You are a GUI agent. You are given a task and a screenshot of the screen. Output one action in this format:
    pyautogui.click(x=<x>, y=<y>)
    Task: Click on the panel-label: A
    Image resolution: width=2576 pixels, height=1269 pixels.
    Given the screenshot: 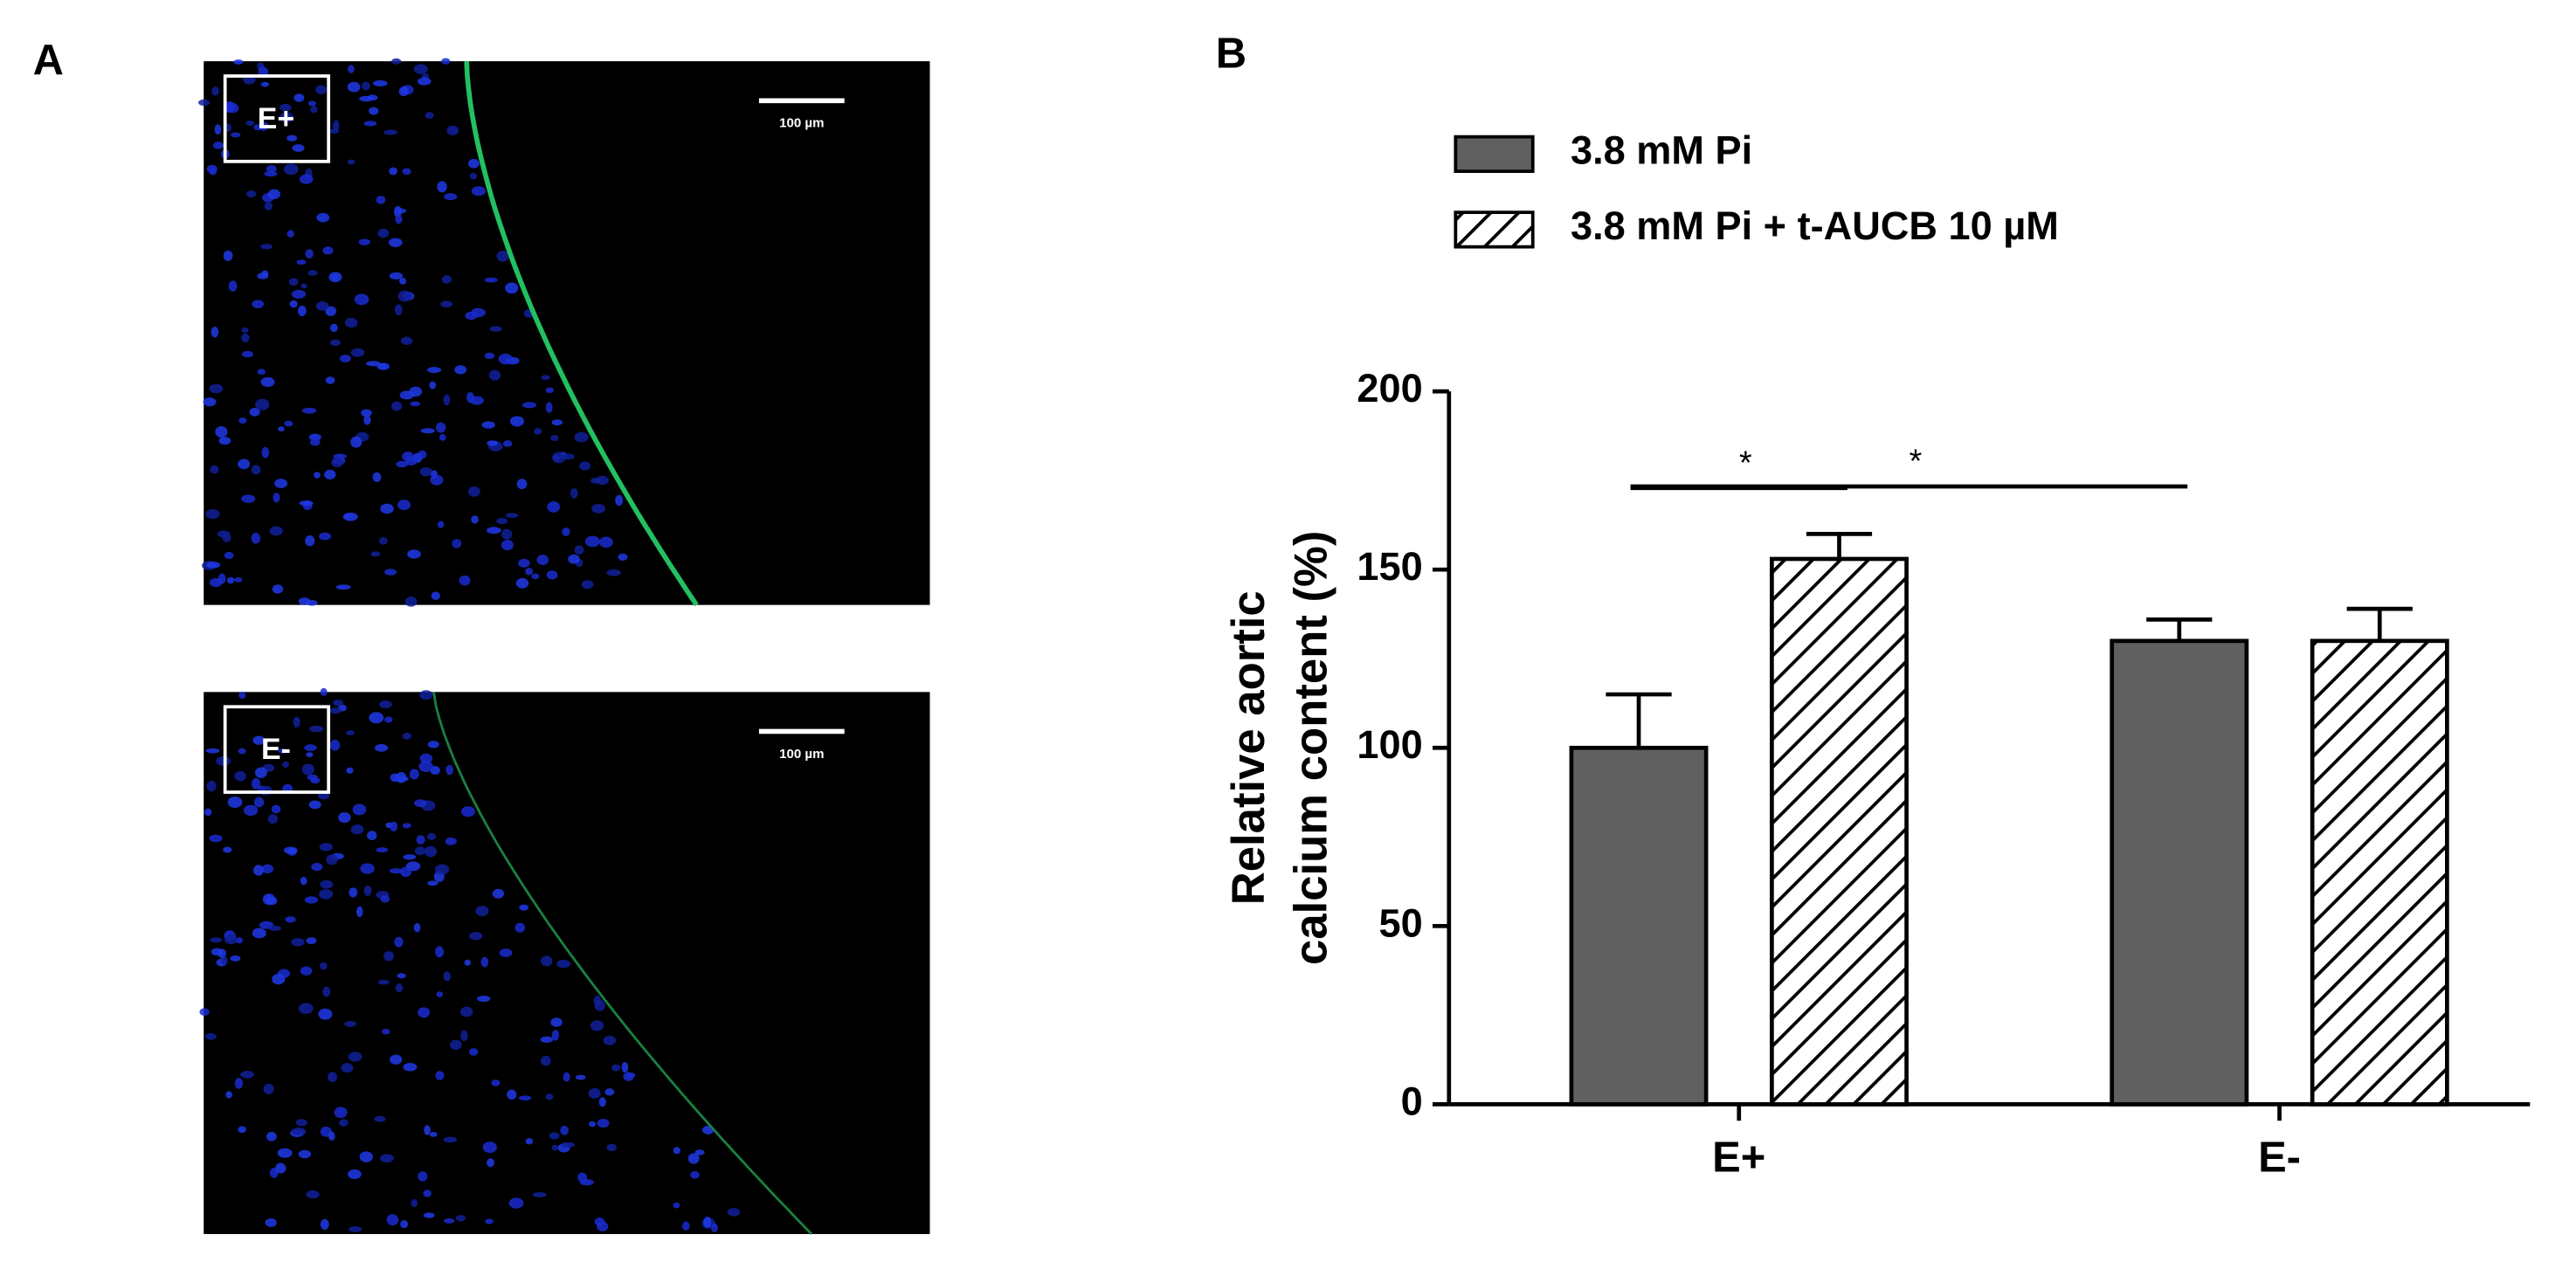 What is the action you would take?
    pyautogui.click(x=48, y=60)
    